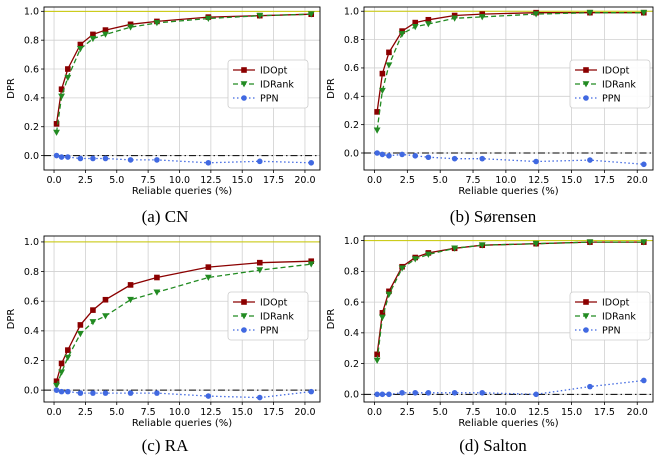 Image resolution: width=659 pixels, height=462 pixels. Describe the element at coordinates (493, 216) in the screenshot. I see `panel-caption: (b) Sørensen` at that location.